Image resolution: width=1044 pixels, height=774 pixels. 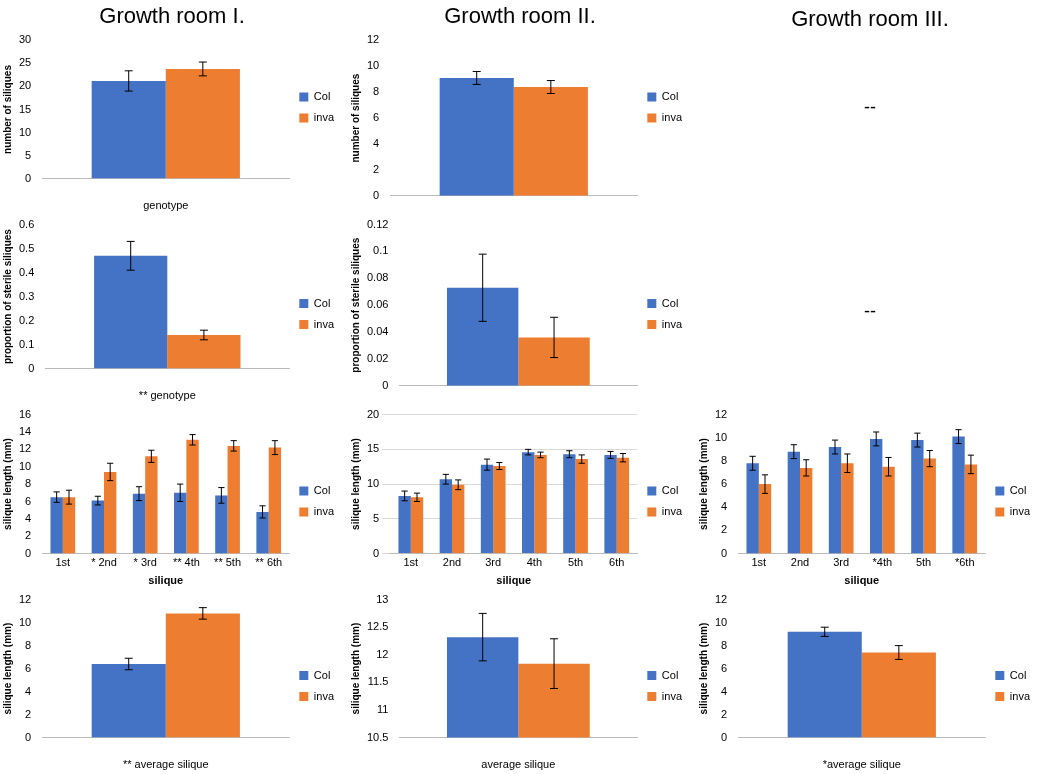 What do you see at coordinates (145, 562) in the screenshot?
I see `x-tick-label: * 3rd` at bounding box center [145, 562].